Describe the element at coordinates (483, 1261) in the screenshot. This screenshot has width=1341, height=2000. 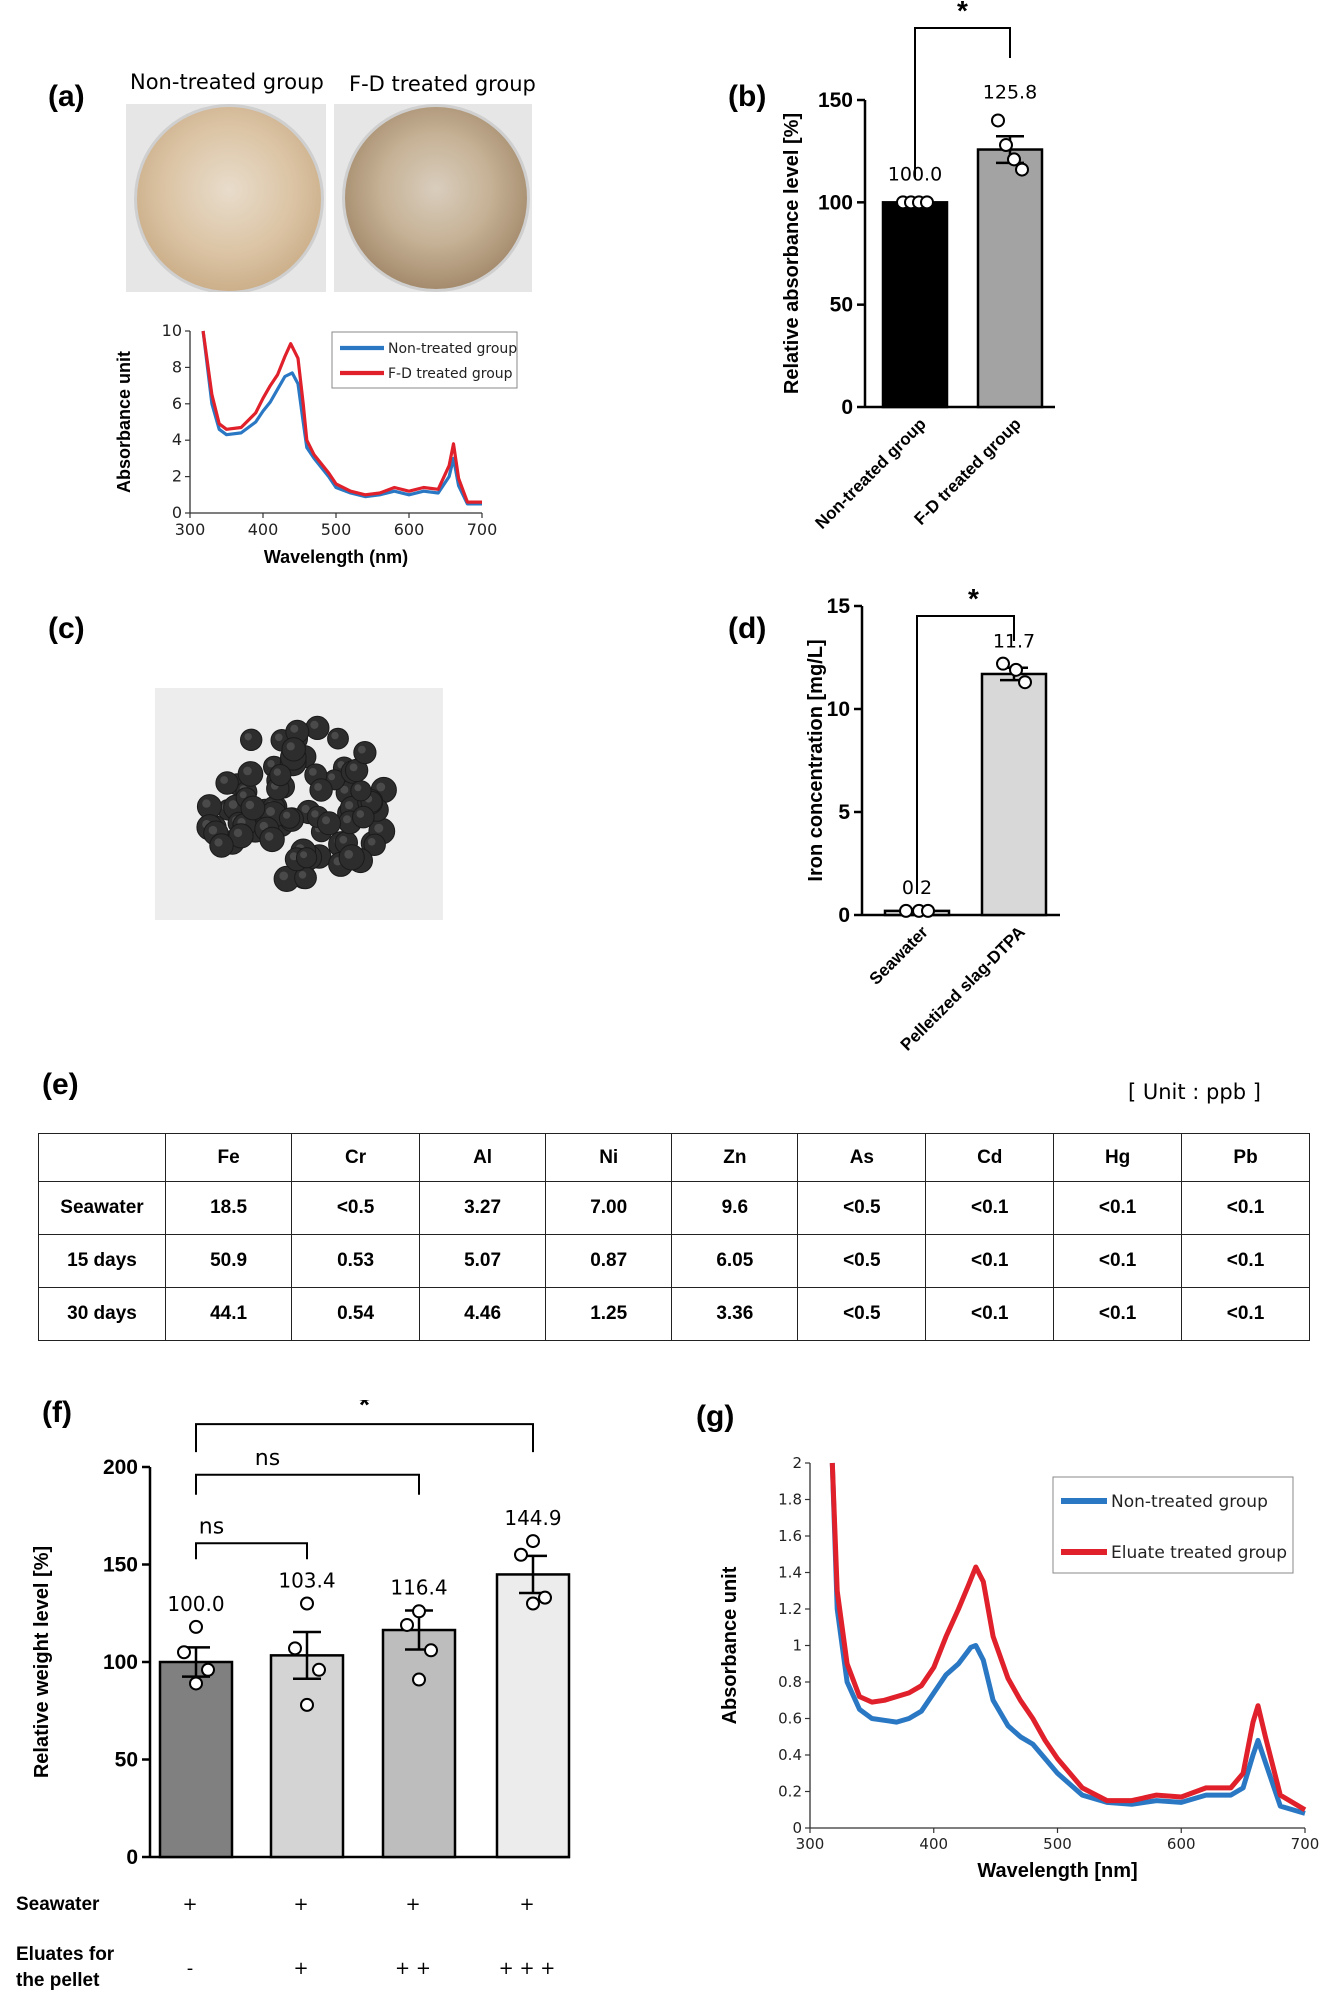
I see `table-cell: 5.07` at that location.